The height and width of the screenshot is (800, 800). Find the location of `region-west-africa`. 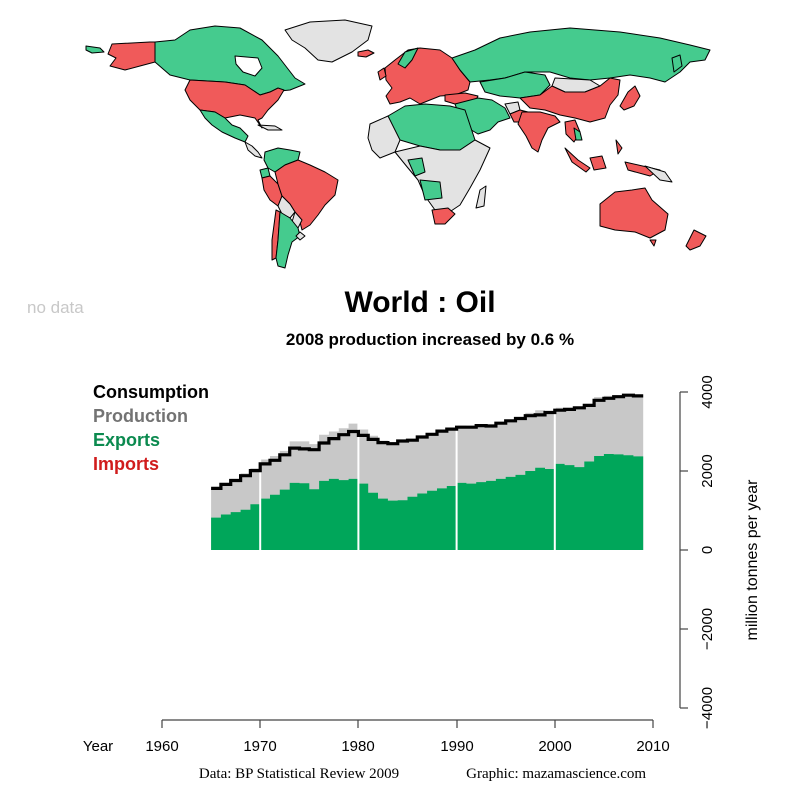

region-west-africa is located at coordinates (384, 137).